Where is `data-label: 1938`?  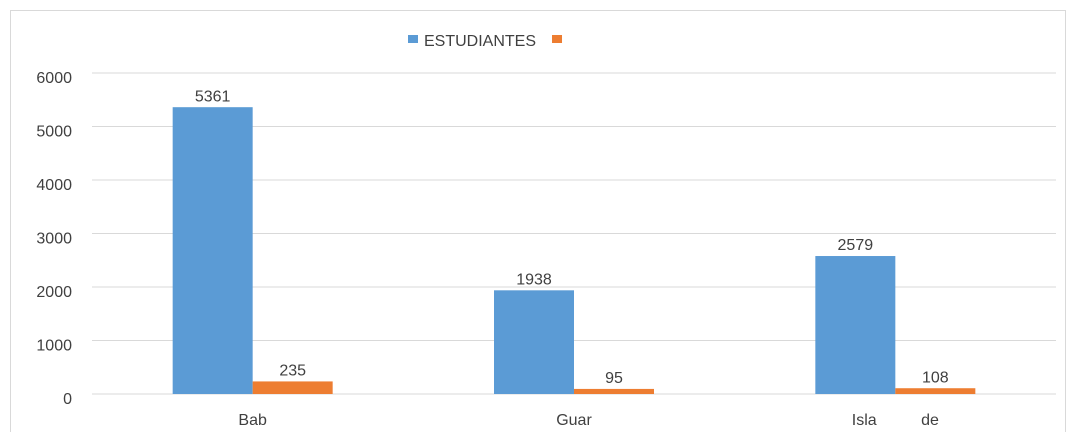
data-label: 1938 is located at coordinates (534, 280).